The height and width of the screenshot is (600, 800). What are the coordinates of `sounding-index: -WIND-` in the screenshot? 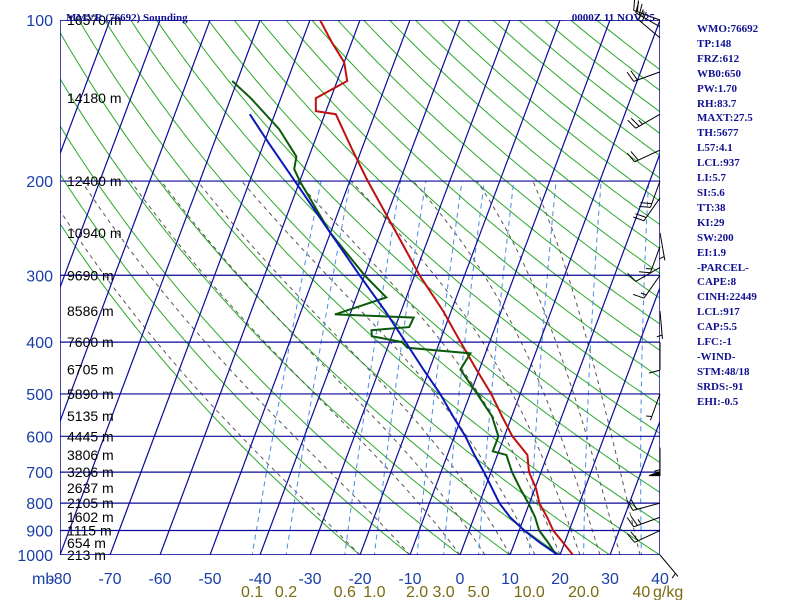 It's located at (716, 356).